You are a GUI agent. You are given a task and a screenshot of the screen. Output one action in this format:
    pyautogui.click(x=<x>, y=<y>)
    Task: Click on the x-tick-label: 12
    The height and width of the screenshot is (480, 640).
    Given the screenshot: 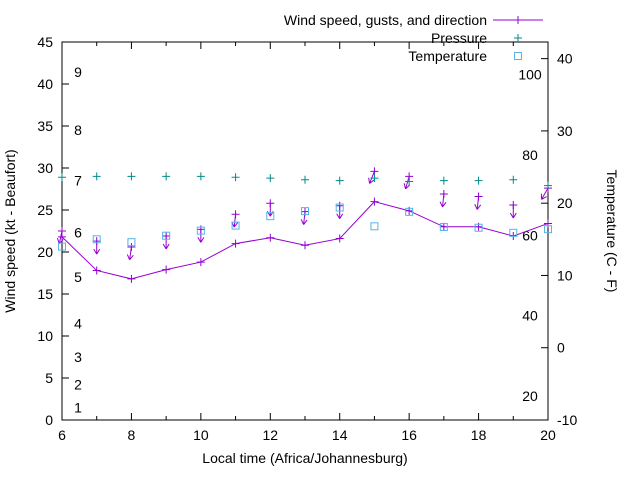 What is the action you would take?
    pyautogui.click(x=270, y=435)
    